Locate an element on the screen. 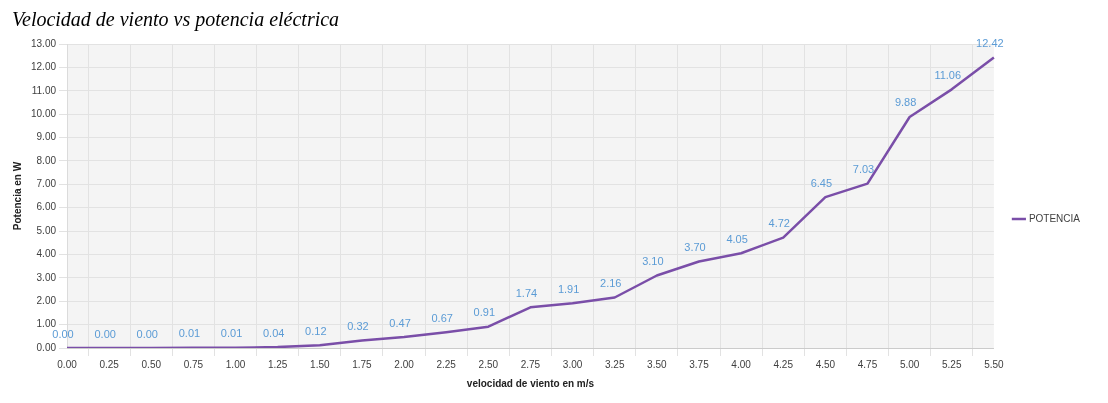  x-tick-label: 5.00 is located at coordinates (909, 364).